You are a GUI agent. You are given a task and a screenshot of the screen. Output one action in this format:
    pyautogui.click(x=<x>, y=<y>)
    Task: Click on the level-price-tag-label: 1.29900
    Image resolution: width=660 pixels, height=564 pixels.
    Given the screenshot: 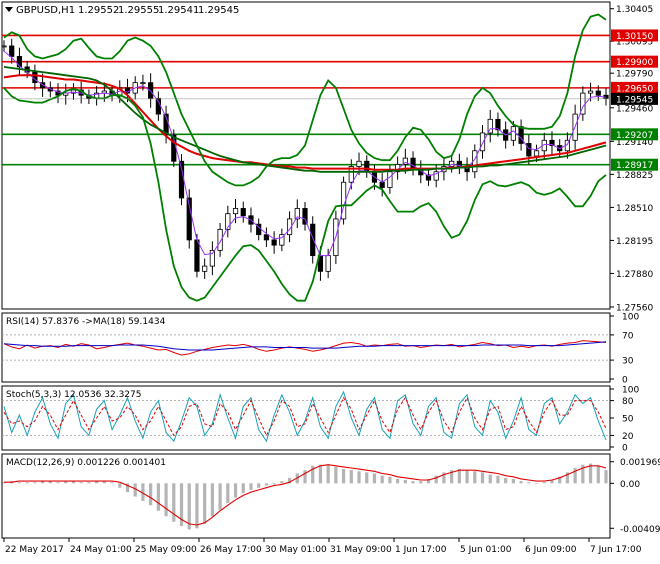 What is the action you would take?
    pyautogui.click(x=634, y=63)
    